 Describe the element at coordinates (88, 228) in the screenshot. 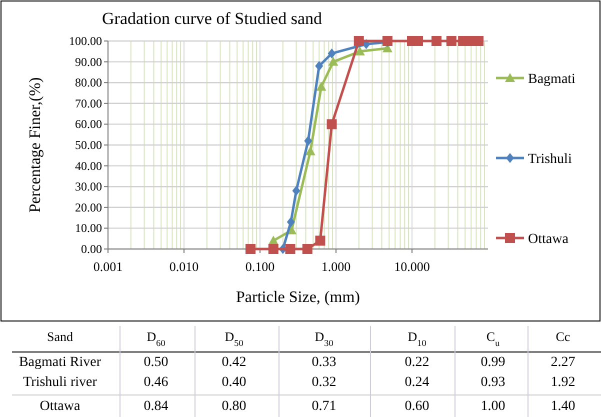

I see `y-tick-label: 10.00` at that location.